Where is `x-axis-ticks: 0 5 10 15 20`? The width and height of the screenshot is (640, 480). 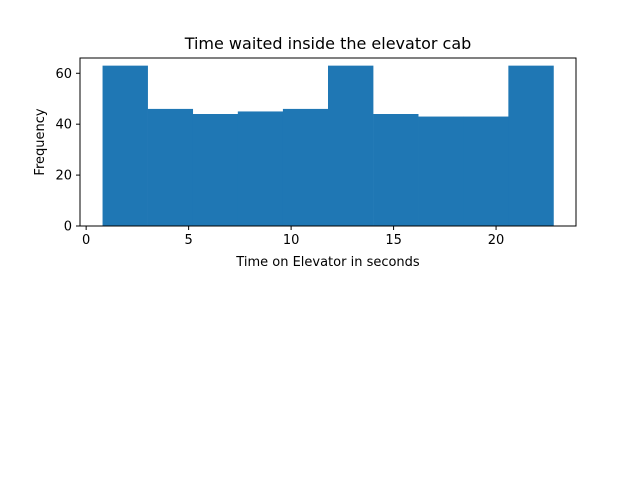
x-axis-ticks: 0 5 10 15 20 is located at coordinates (293, 237).